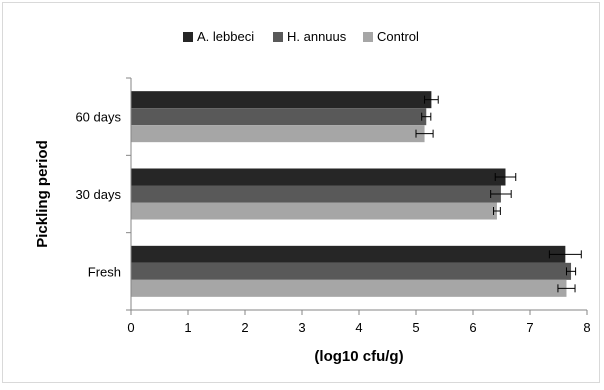 The image size is (604, 390). I want to click on y-axis-title: Pickling period, so click(42, 194).